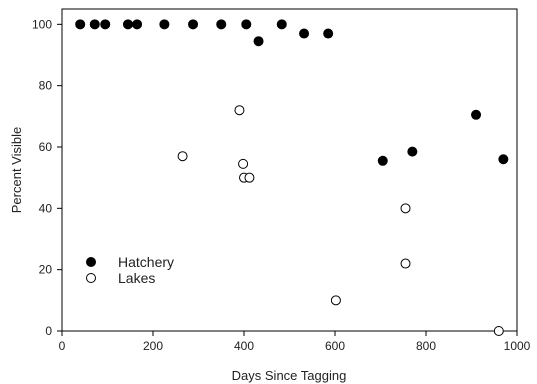  What do you see at coordinates (426, 346) in the screenshot?
I see `x-tick-label: 800` at bounding box center [426, 346].